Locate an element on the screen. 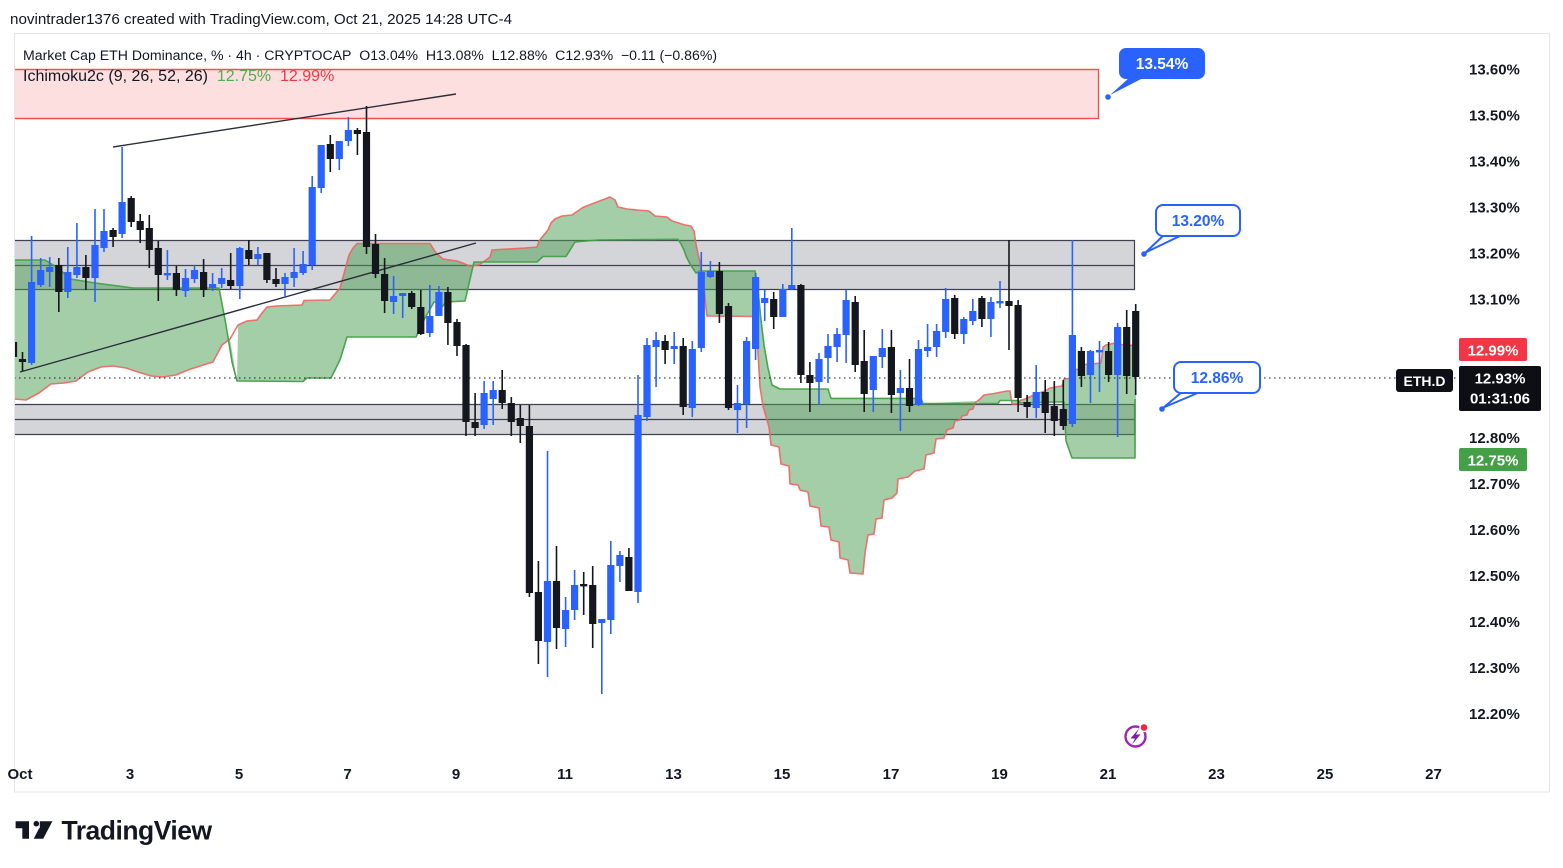 Image resolution: width=1563 pixels, height=868 pixels. svg-text: 7 is located at coordinates (347, 774).